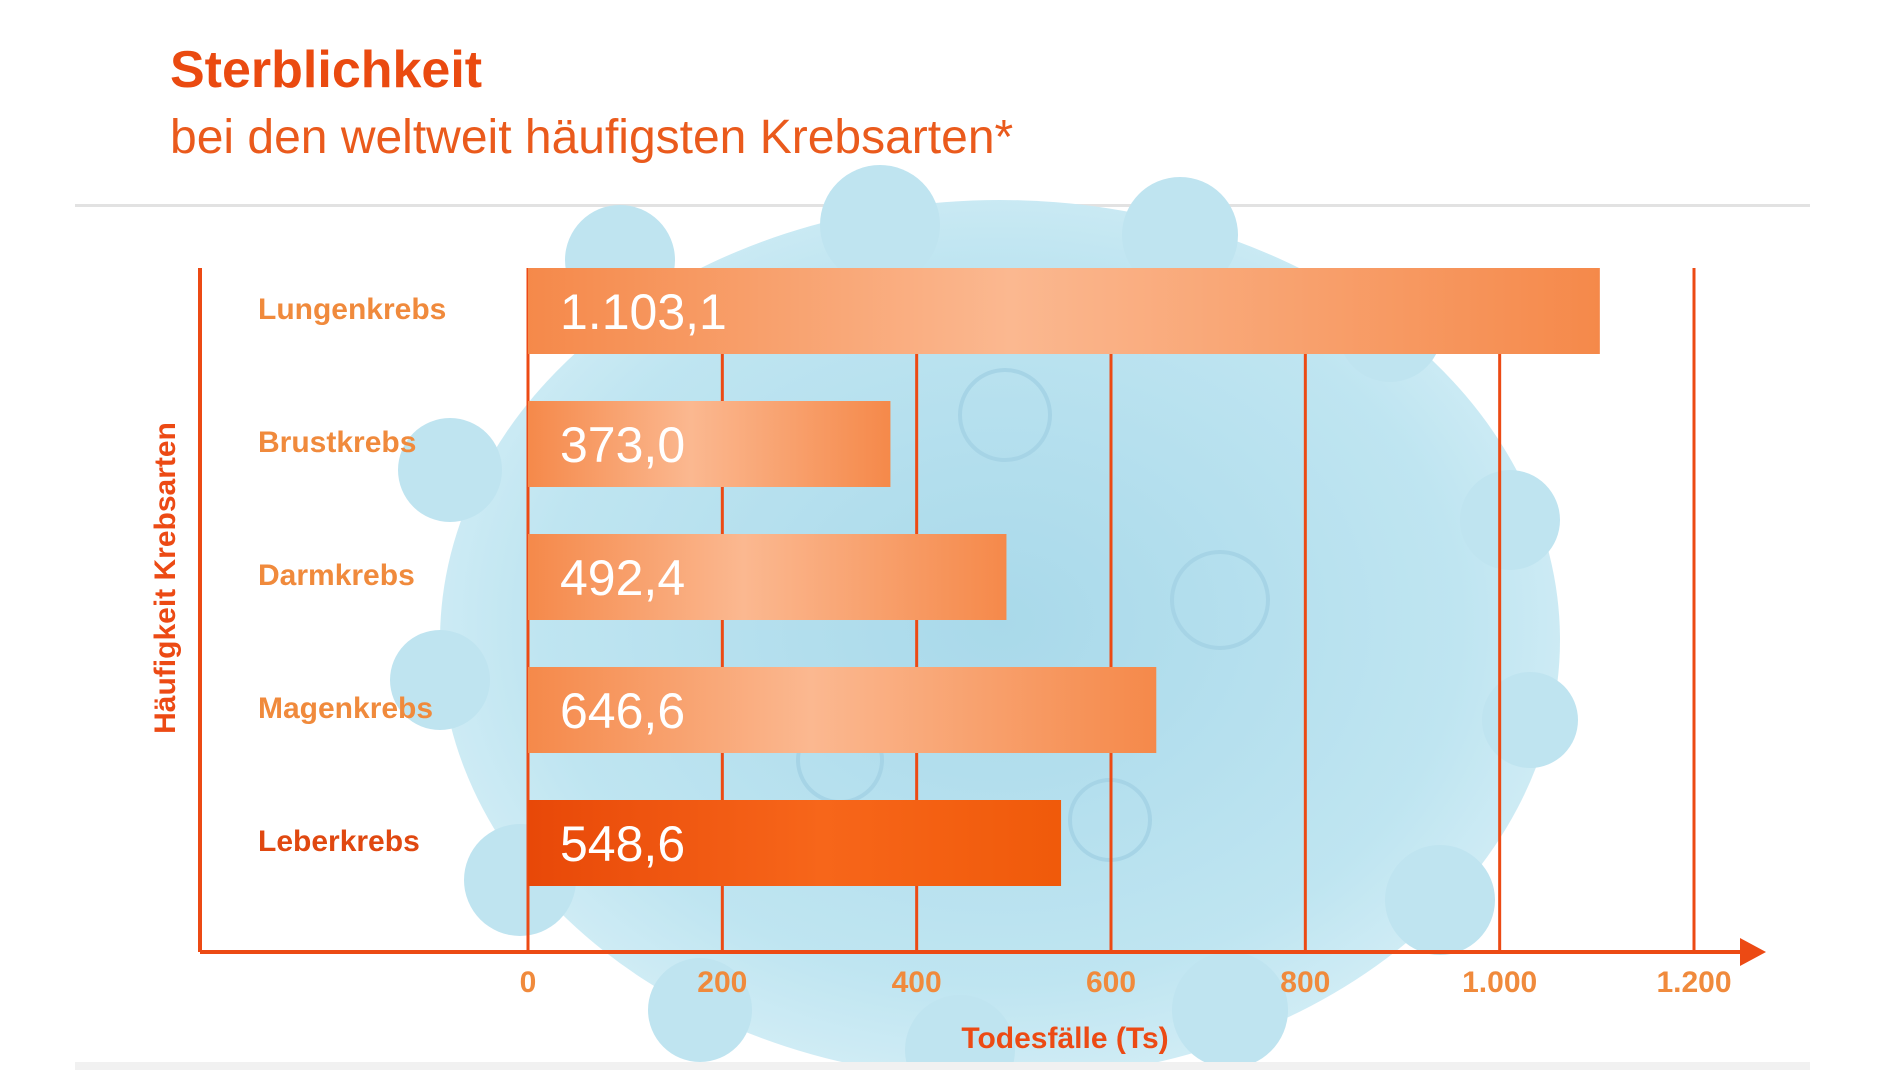 Image resolution: width=1900 pixels, height=1070 pixels. Describe the element at coordinates (1753, 952) in the screenshot. I see `x-axis-arrow-icon` at that location.